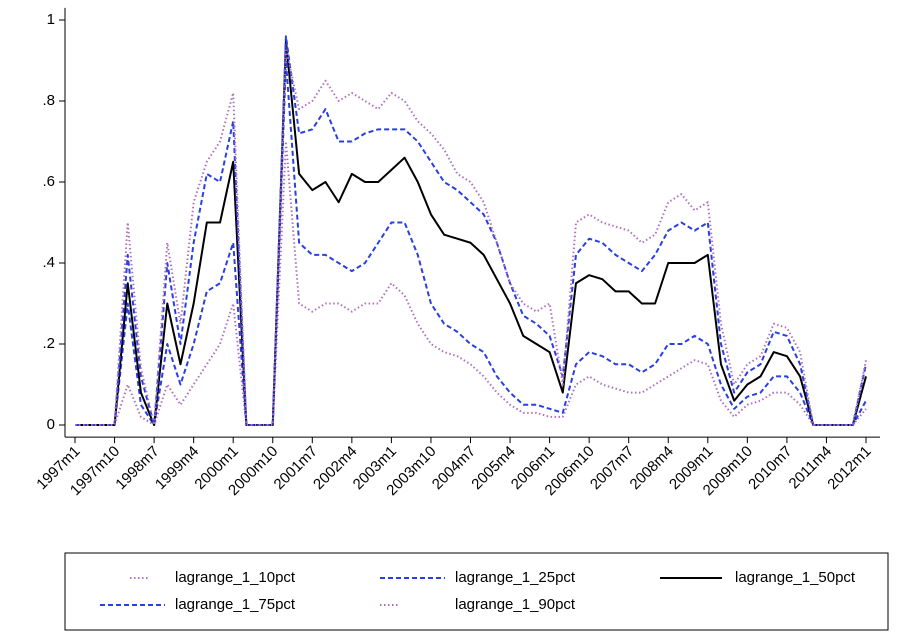 The height and width of the screenshot is (632, 898). Describe the element at coordinates (48, 343) in the screenshot. I see `y-tick-label: .2` at that location.